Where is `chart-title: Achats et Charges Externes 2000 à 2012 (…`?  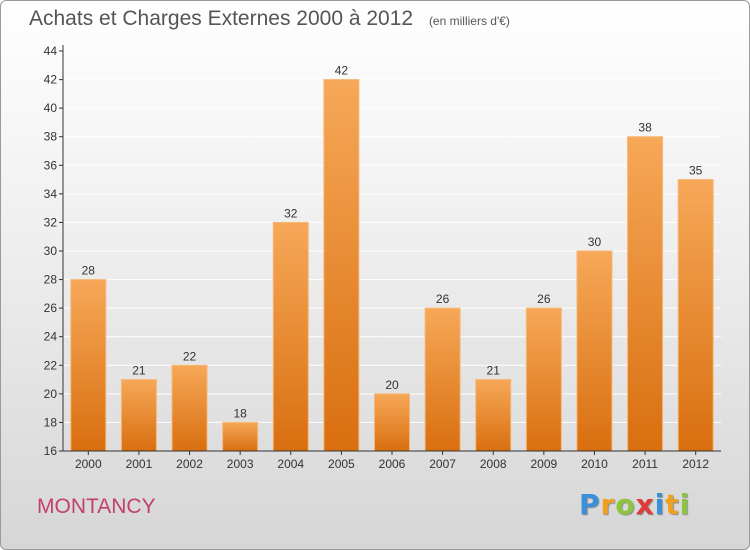 chart-title: Achats et Charges Externes 2000 à 2012 (… is located at coordinates (269, 19).